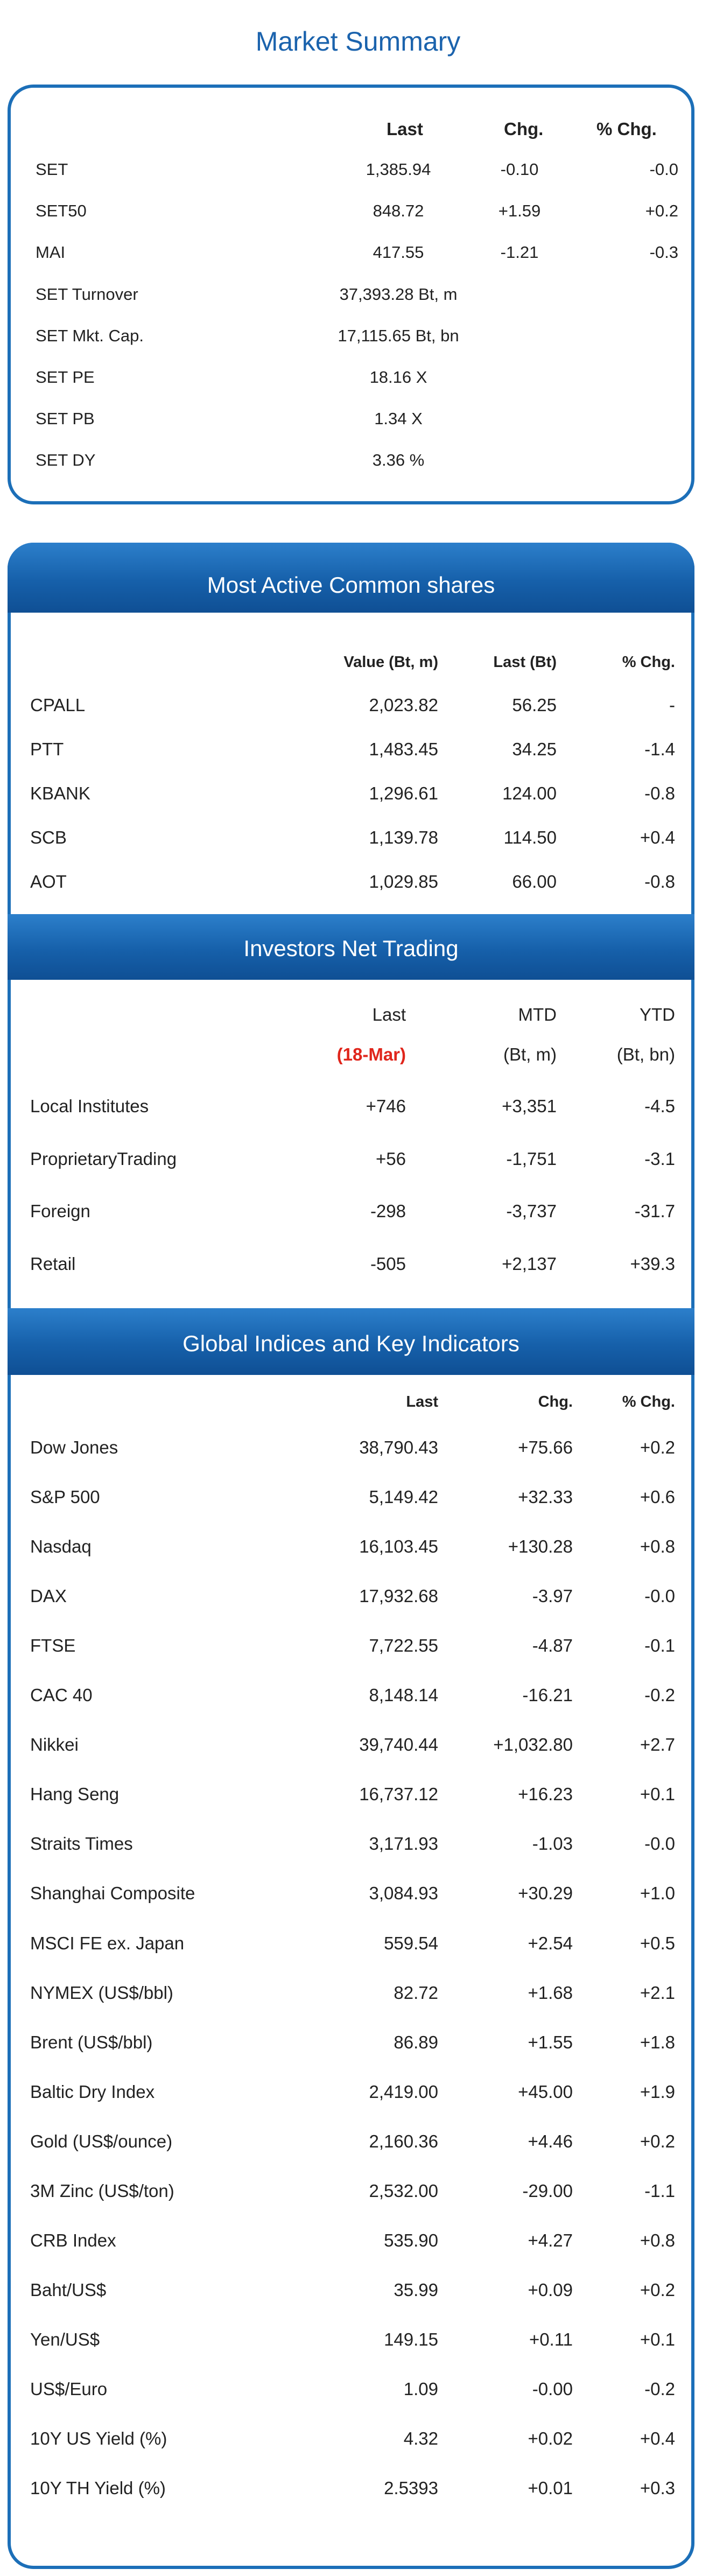 The height and width of the screenshot is (2576, 716). What do you see at coordinates (657, 2488) in the screenshot?
I see `indicator-pct-chg: +0.3` at bounding box center [657, 2488].